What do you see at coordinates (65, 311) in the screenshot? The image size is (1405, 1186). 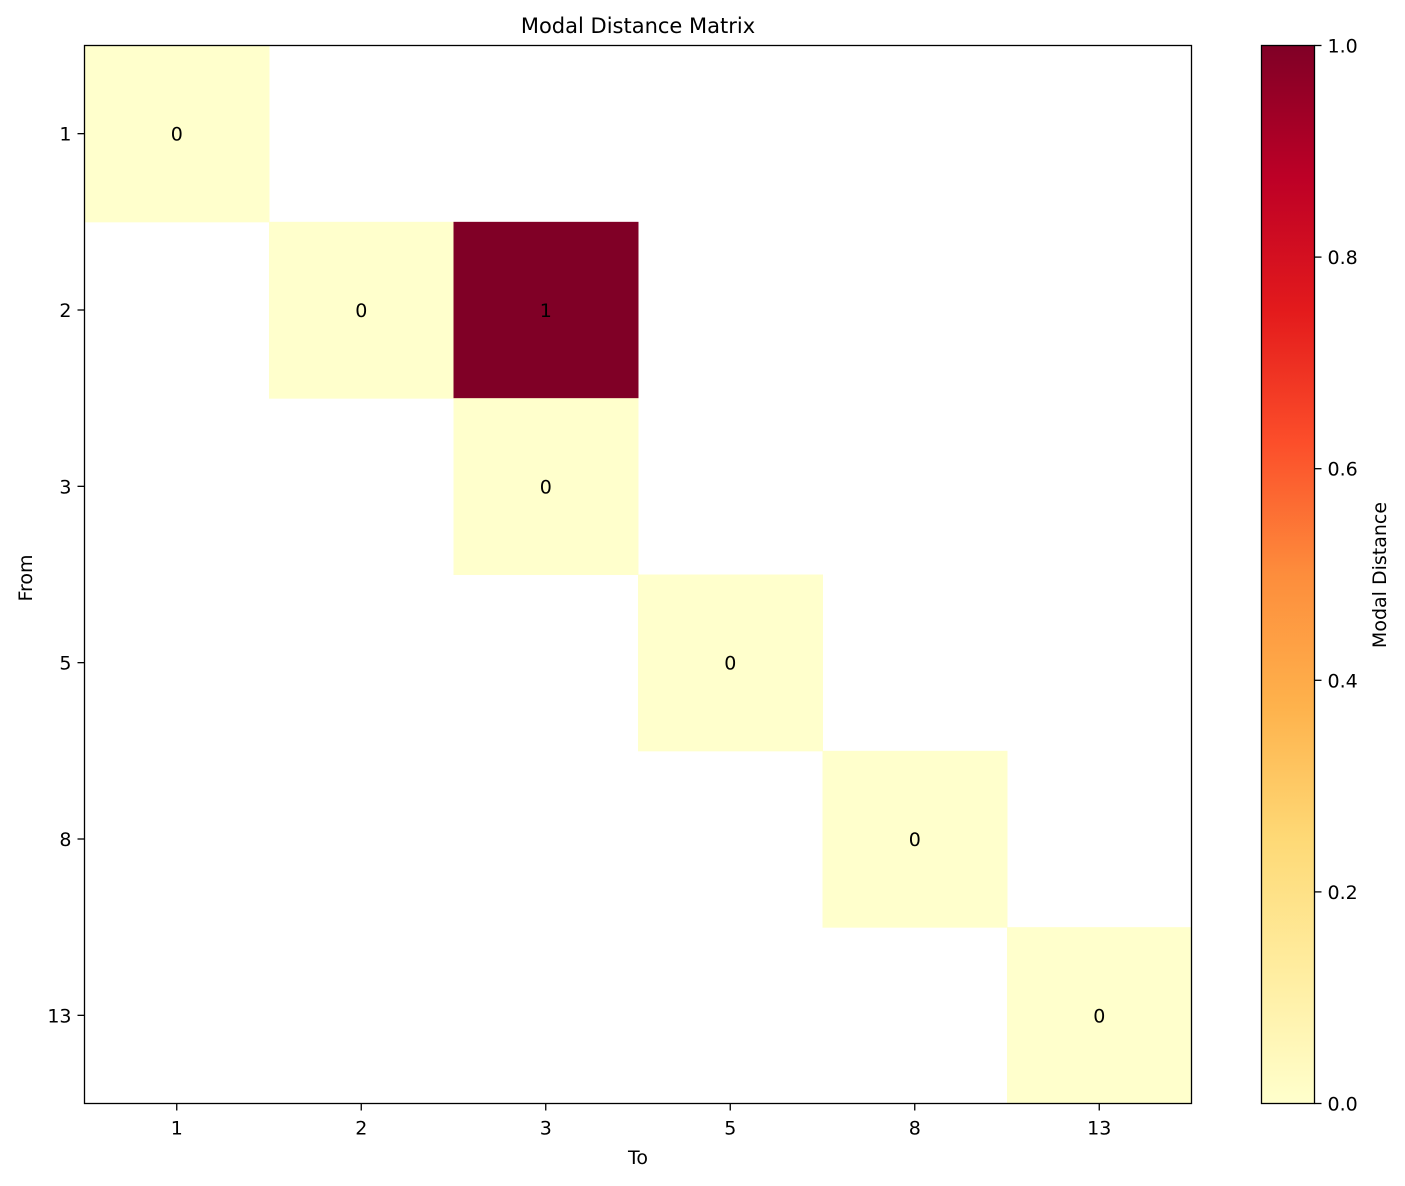 I see `y-tick-label: 2` at bounding box center [65, 311].